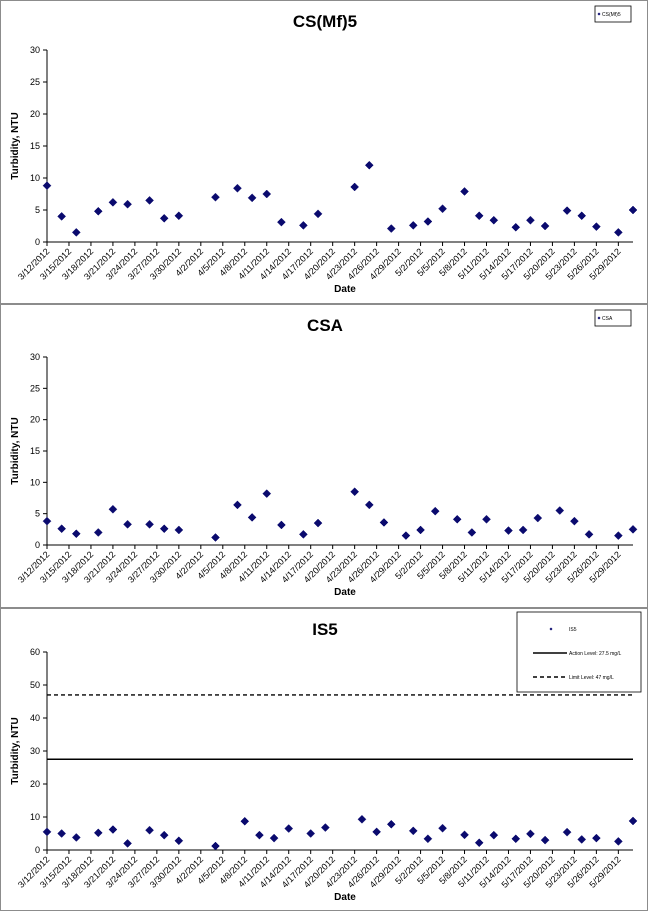 This screenshot has width=648, height=911. I want to click on chart-title: CS(Mf)5, so click(325, 21).